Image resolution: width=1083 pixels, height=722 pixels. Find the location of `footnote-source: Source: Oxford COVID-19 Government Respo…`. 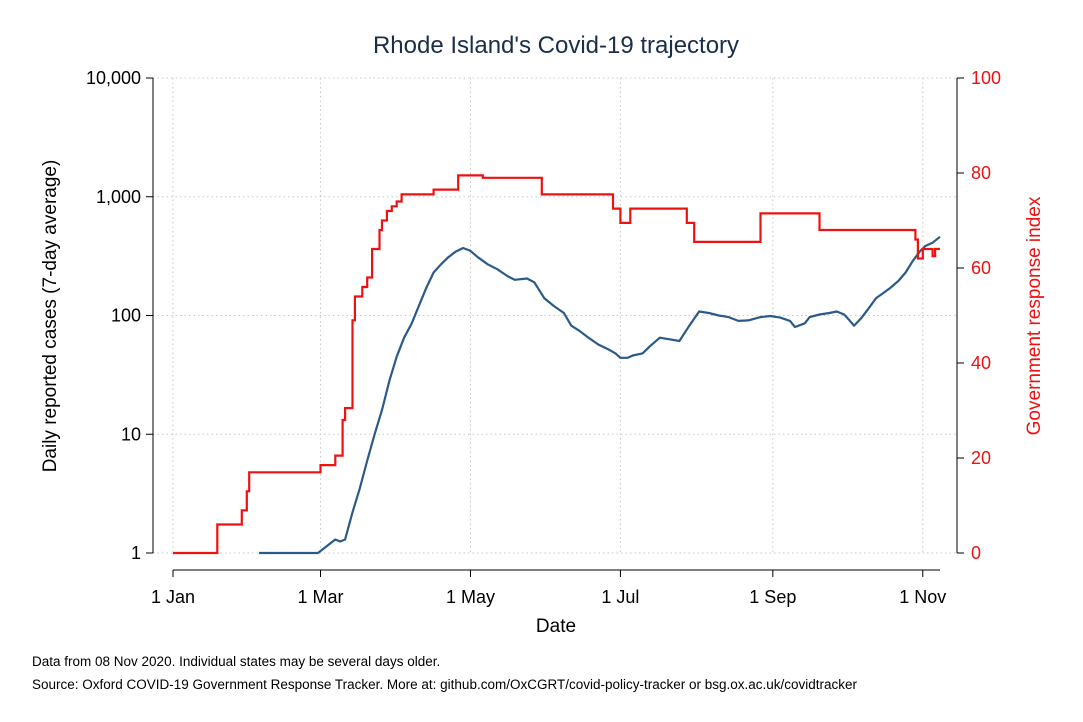

footnote-source: Source: Oxford COVID-19 Government Respo… is located at coordinates (445, 684).